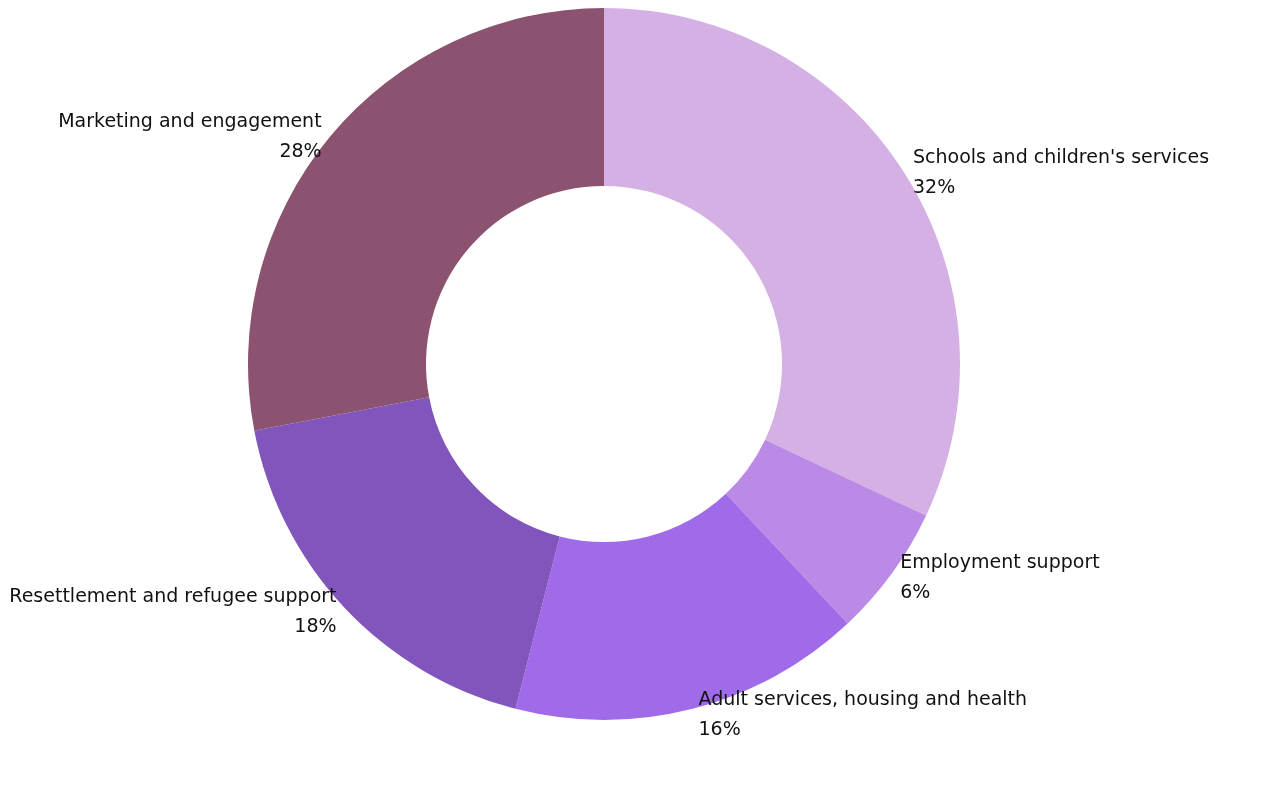 The height and width of the screenshot is (794, 1266). Describe the element at coordinates (719, 727) in the screenshot. I see `data-label: 16%` at that location.